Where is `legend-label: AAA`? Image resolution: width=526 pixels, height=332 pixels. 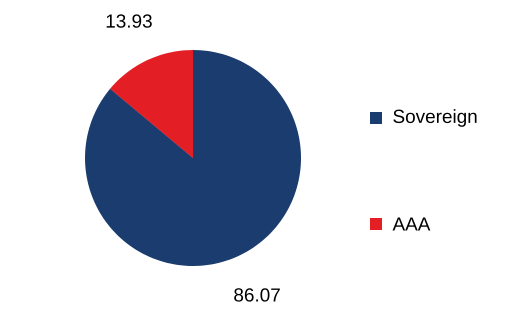 legend-label: AAA is located at coordinates (411, 224).